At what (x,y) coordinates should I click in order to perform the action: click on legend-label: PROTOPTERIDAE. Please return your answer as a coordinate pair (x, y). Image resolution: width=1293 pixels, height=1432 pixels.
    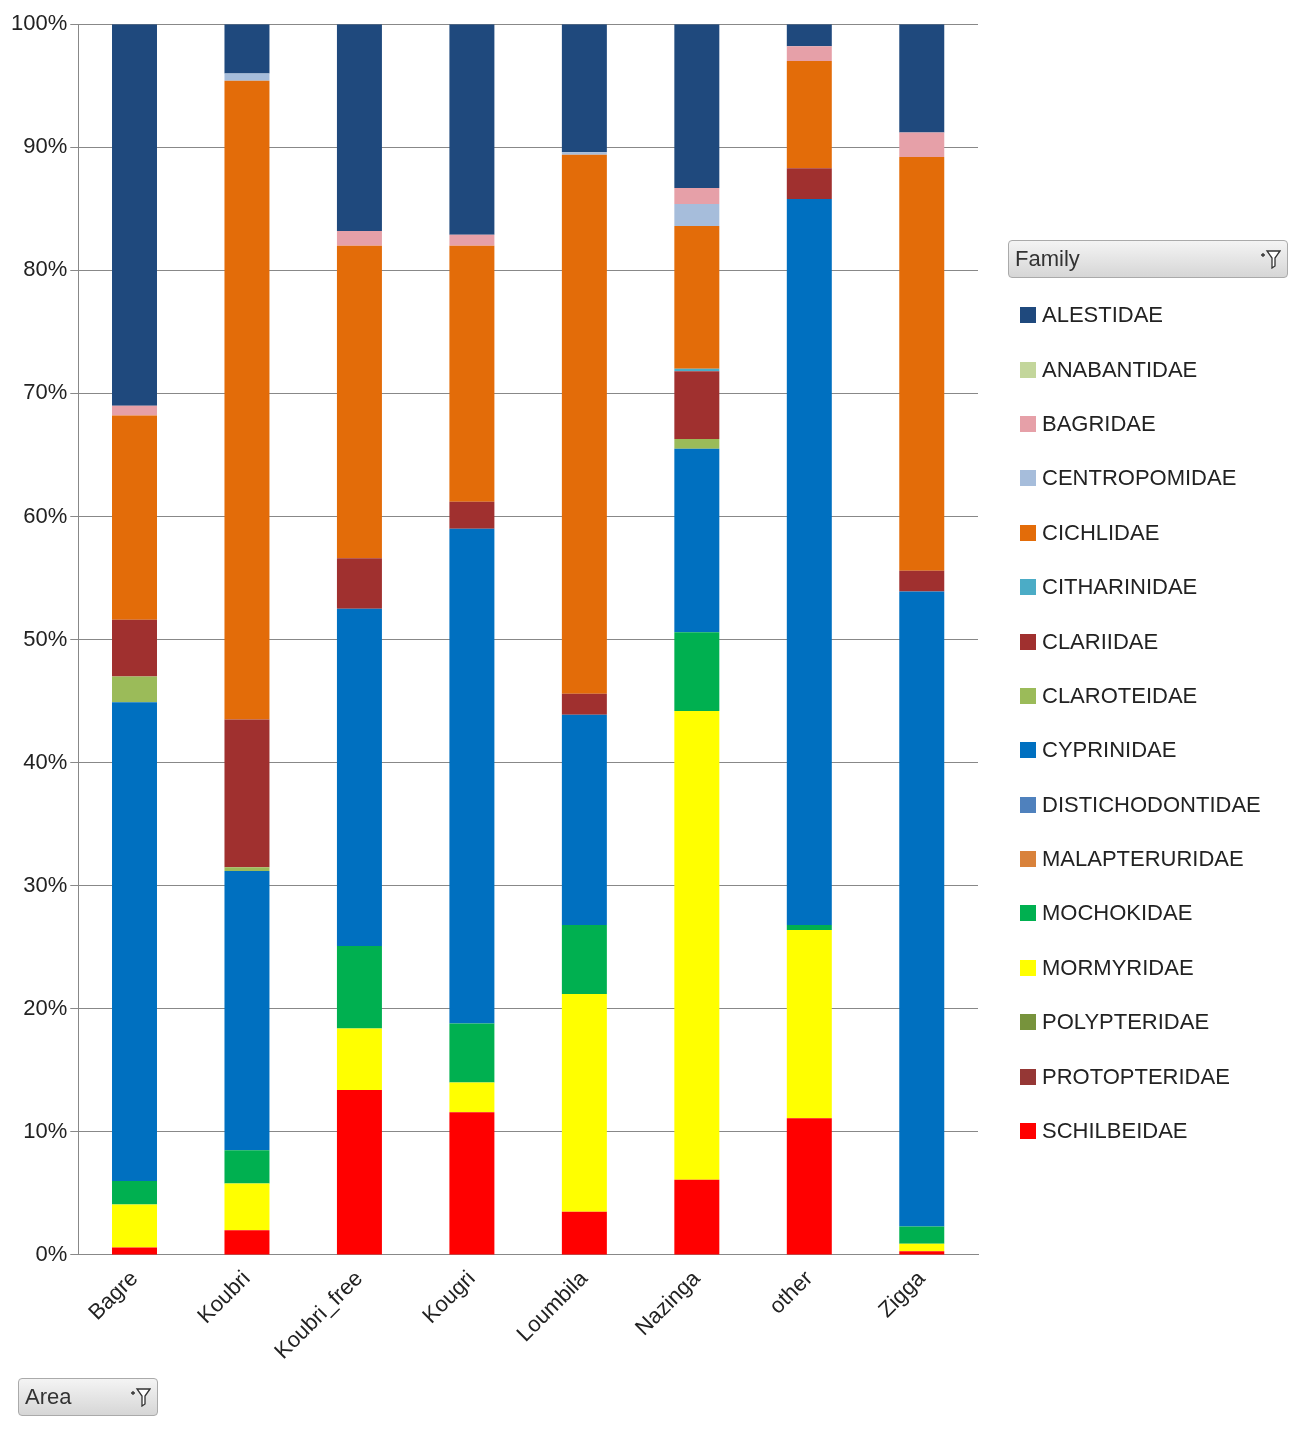
    Looking at the image, I should click on (1136, 1076).